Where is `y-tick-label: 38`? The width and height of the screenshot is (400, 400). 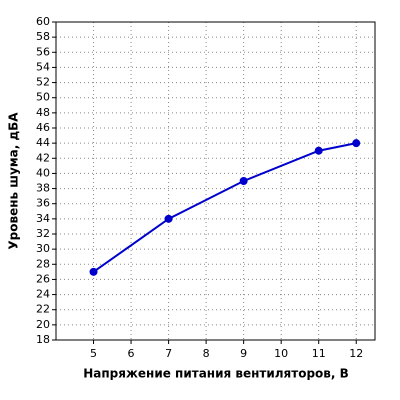 y-tick-label: 38 is located at coordinates (43, 188).